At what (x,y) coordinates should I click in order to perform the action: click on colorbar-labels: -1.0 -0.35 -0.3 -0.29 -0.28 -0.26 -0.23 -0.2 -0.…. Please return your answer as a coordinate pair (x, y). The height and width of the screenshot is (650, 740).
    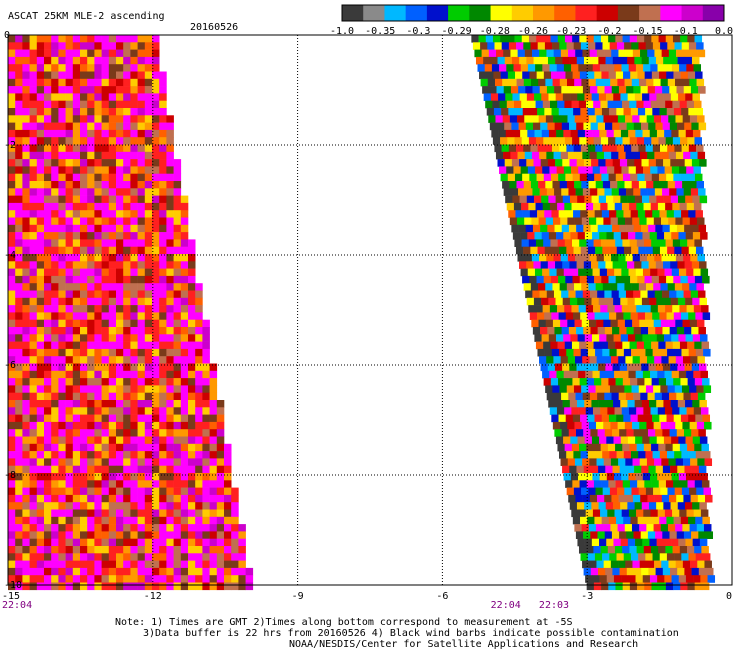
    Looking at the image, I should click on (531, 31).